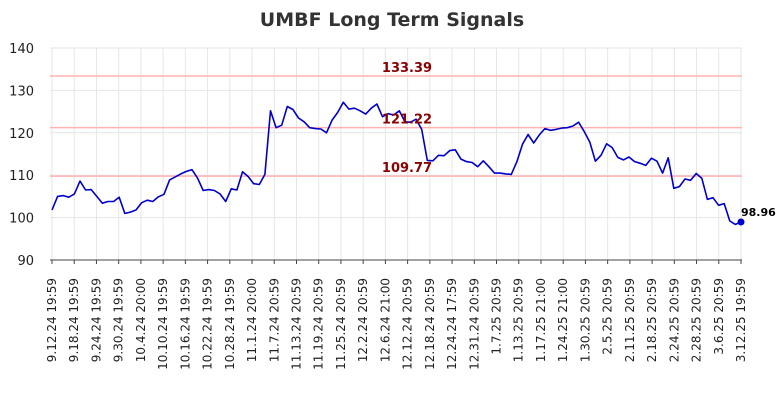 The width and height of the screenshot is (784, 400). Describe the element at coordinates (141, 320) in the screenshot. I see `x-tick-label: 10.4.24 20:00` at that location.